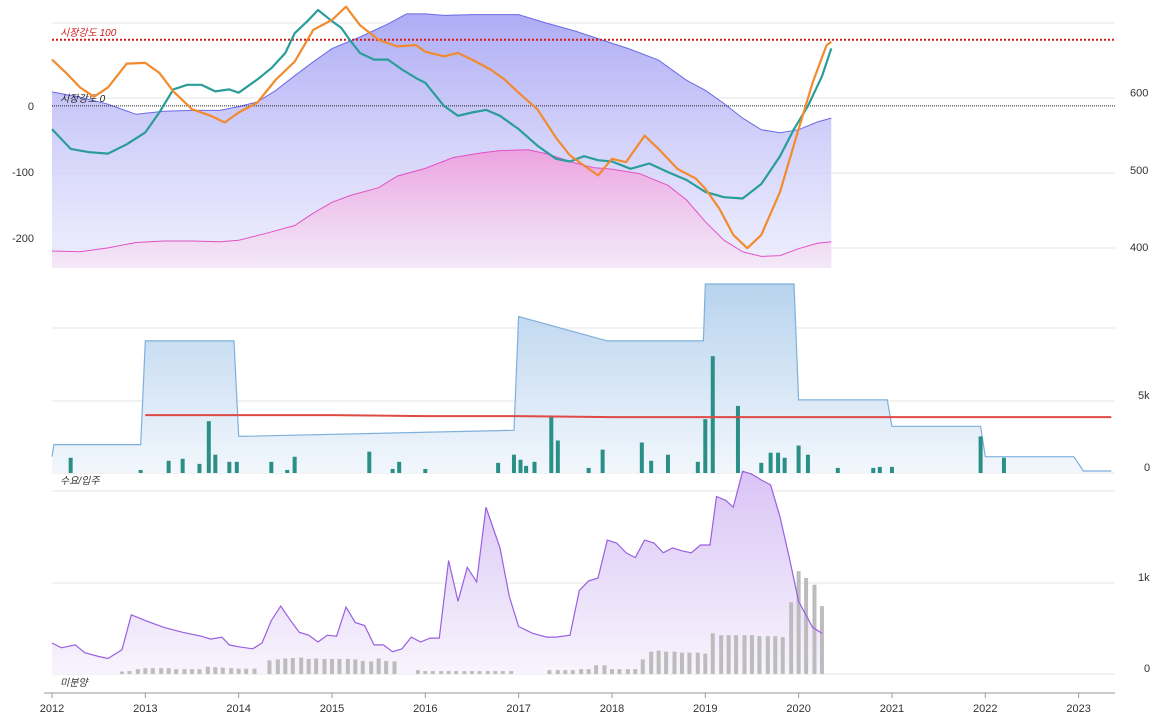 The height and width of the screenshot is (722, 1162). I want to click on right-tick-label: 500, so click(1139, 171).